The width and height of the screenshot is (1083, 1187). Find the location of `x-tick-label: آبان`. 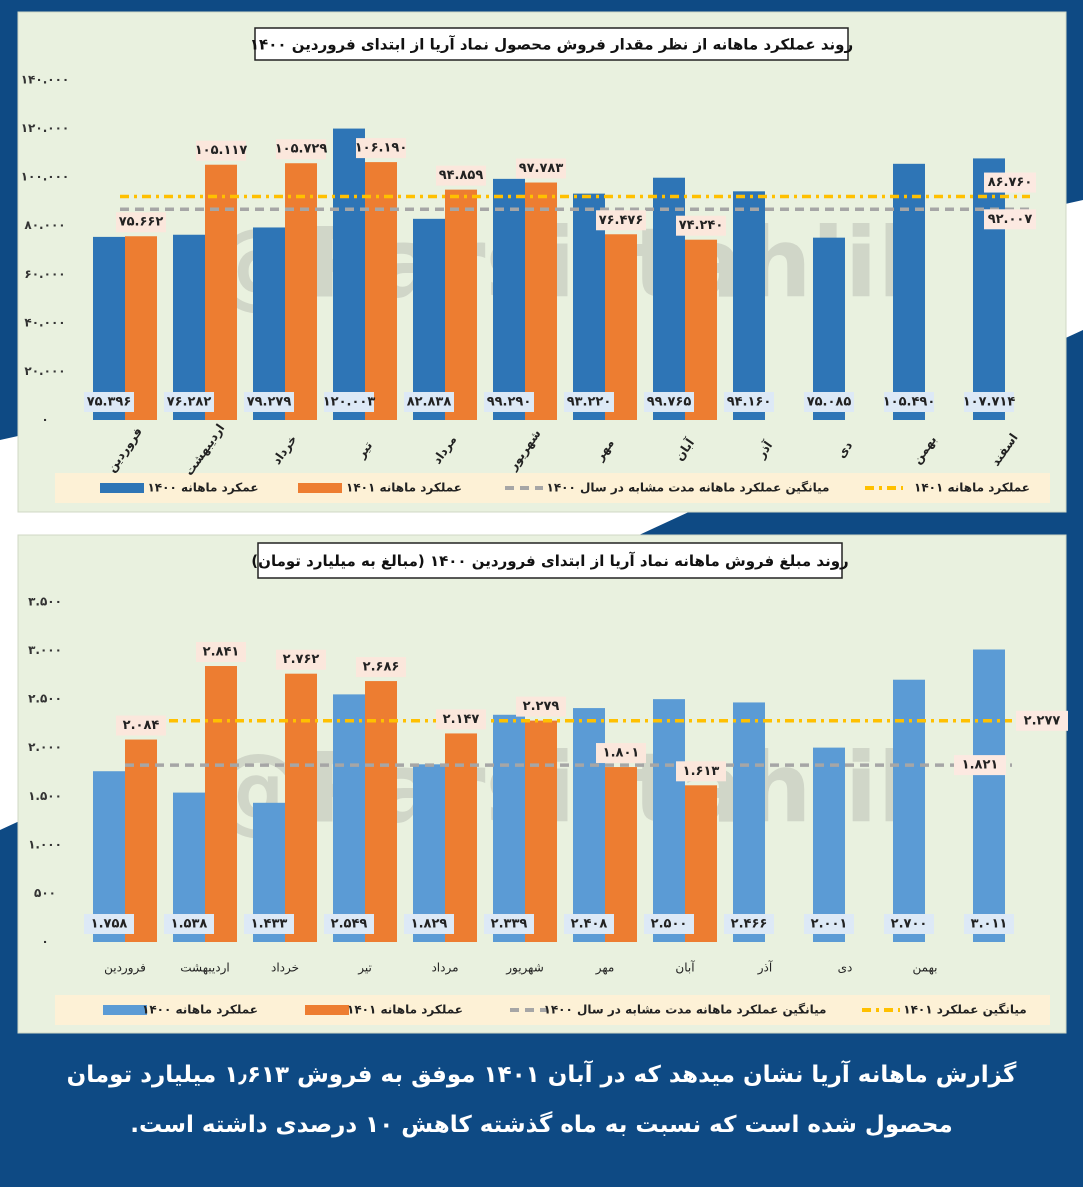

x-tick-label: آبان is located at coordinates (685, 967).